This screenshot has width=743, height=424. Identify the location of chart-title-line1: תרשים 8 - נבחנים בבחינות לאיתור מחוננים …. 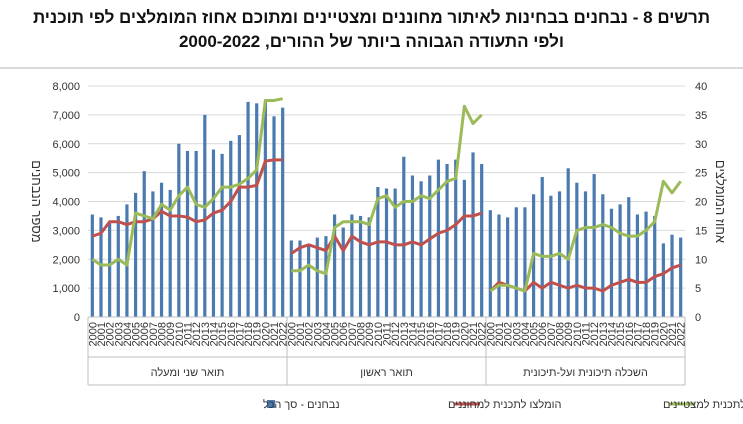
(371, 17).